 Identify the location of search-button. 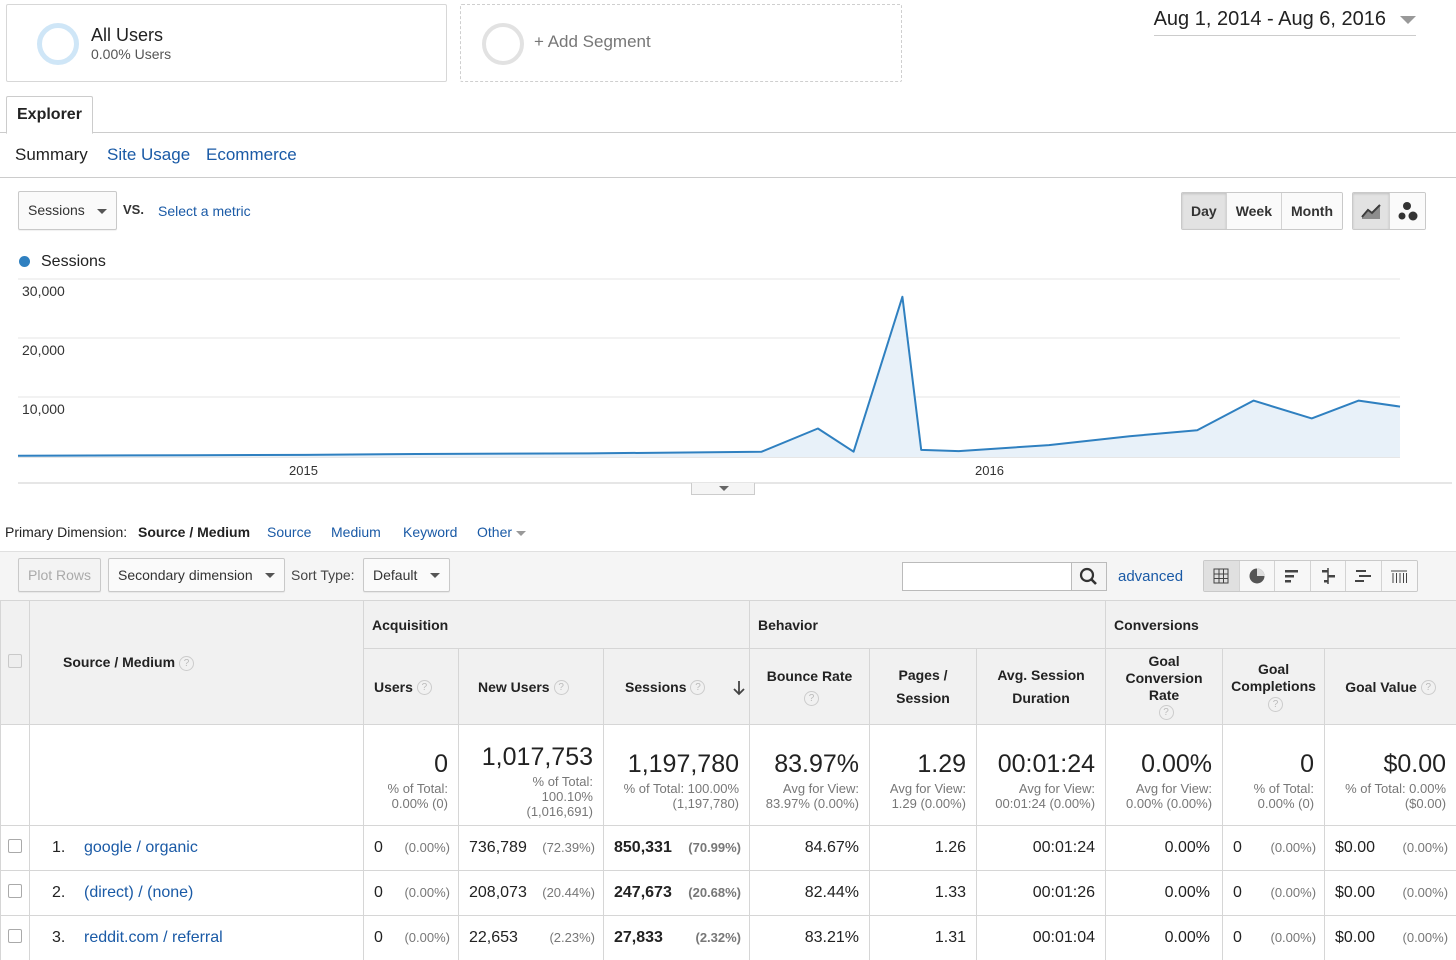
(1089, 576).